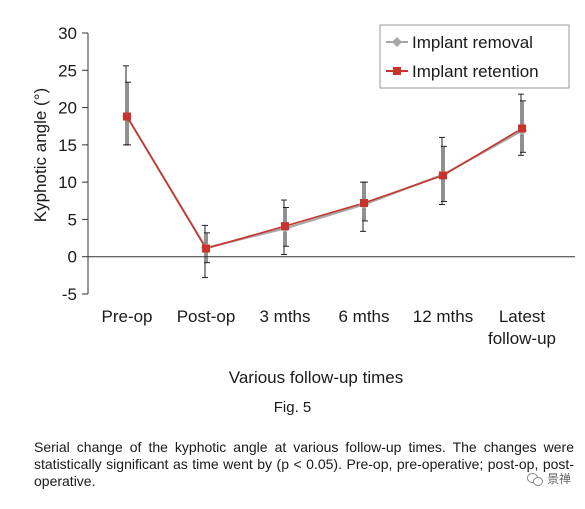  What do you see at coordinates (397, 42) in the screenshot?
I see `legend-marker-implant-removal` at bounding box center [397, 42].